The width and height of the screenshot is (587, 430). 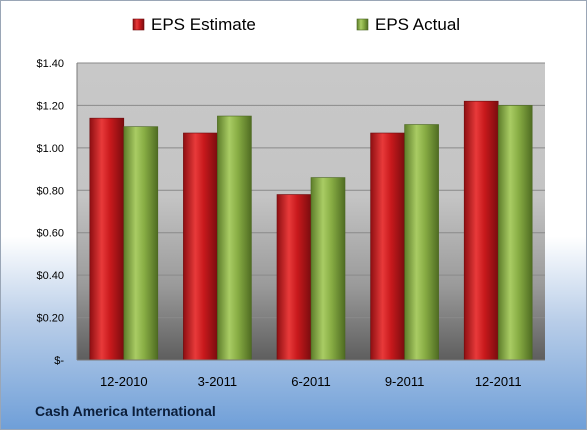 I want to click on y-tick-label: $1.40, so click(x=50, y=64).